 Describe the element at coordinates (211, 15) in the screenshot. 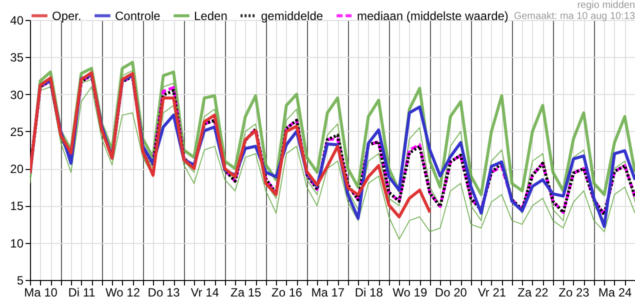

I see `legend-label: Leden` at that location.